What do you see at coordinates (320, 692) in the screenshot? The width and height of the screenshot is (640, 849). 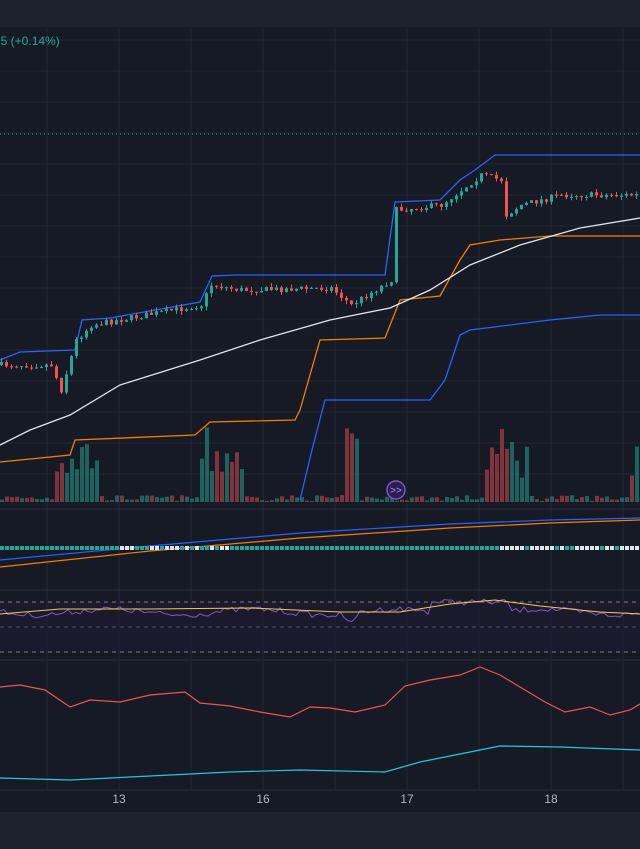 I see `red-indicator` at bounding box center [320, 692].